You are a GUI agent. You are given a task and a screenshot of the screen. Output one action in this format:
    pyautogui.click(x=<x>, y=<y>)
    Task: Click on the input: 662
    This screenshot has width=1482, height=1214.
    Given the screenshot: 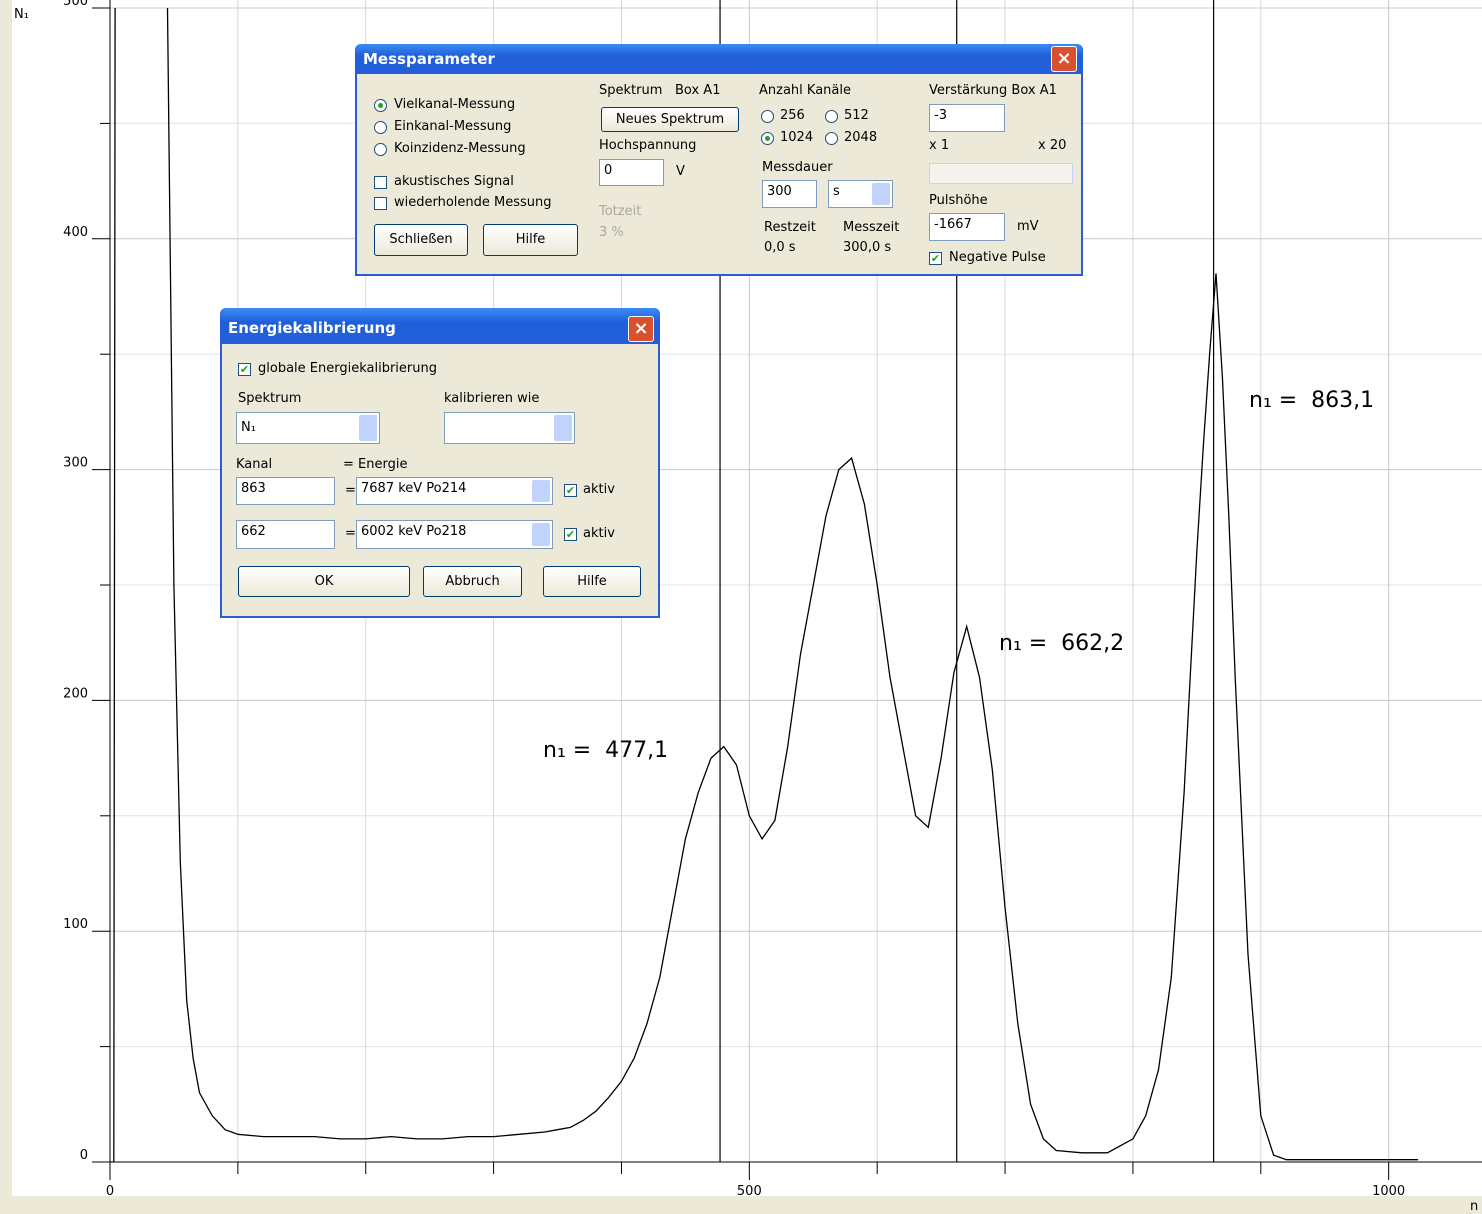 What is the action you would take?
    pyautogui.click(x=285, y=534)
    